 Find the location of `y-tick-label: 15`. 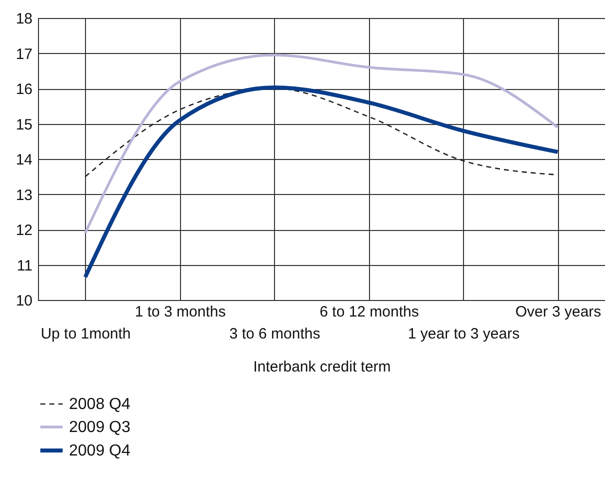

y-tick-label: 15 is located at coordinates (24, 125).